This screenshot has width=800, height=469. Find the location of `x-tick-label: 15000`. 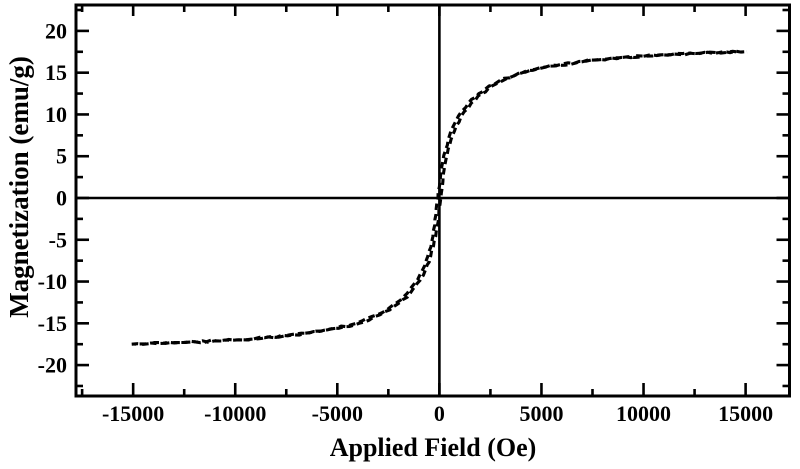

x-tick-label: 15000 is located at coordinates (745, 413).